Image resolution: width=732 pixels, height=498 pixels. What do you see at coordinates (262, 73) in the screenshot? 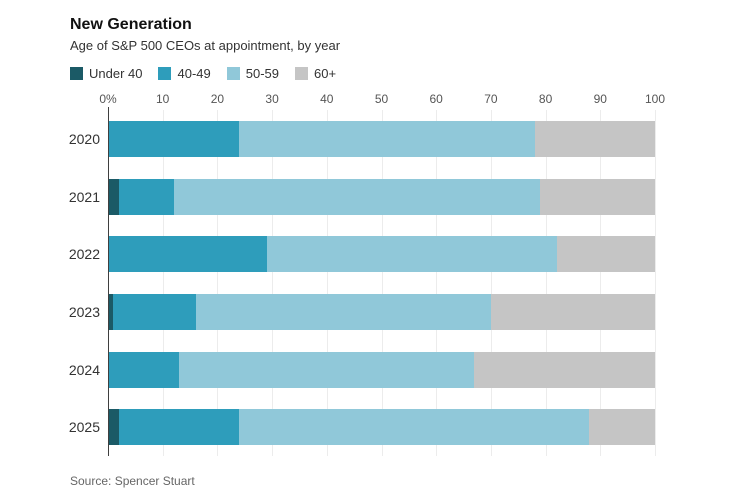
I see `legend-label: 50-59` at bounding box center [262, 73].